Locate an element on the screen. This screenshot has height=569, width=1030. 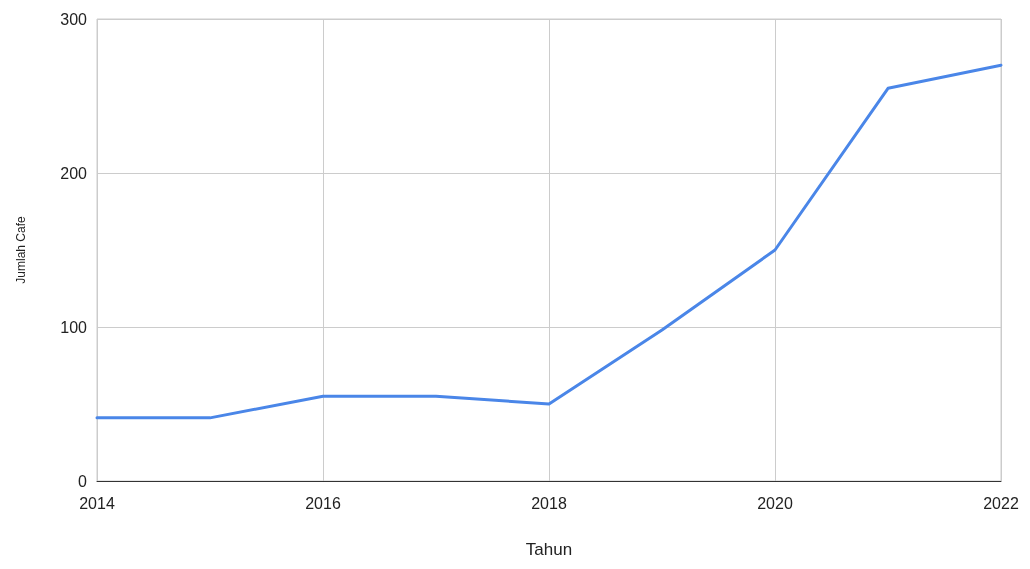
x-tick-label: 2014 is located at coordinates (97, 503).